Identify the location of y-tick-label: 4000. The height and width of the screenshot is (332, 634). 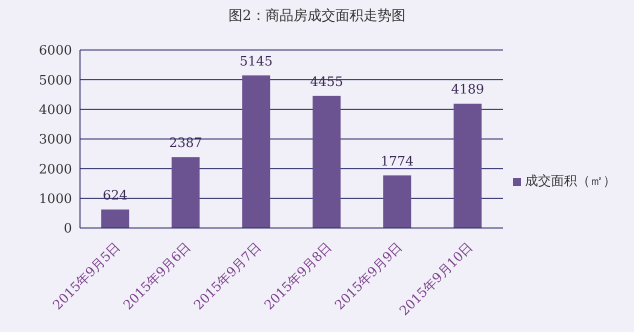
(55, 110).